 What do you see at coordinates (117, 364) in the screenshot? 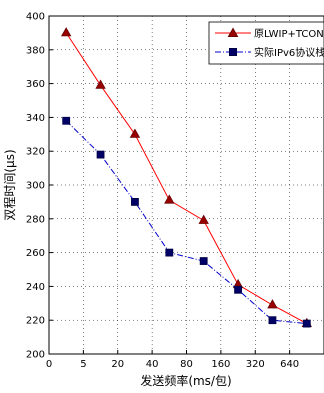
I see `x-tick-label: 20` at bounding box center [117, 364].